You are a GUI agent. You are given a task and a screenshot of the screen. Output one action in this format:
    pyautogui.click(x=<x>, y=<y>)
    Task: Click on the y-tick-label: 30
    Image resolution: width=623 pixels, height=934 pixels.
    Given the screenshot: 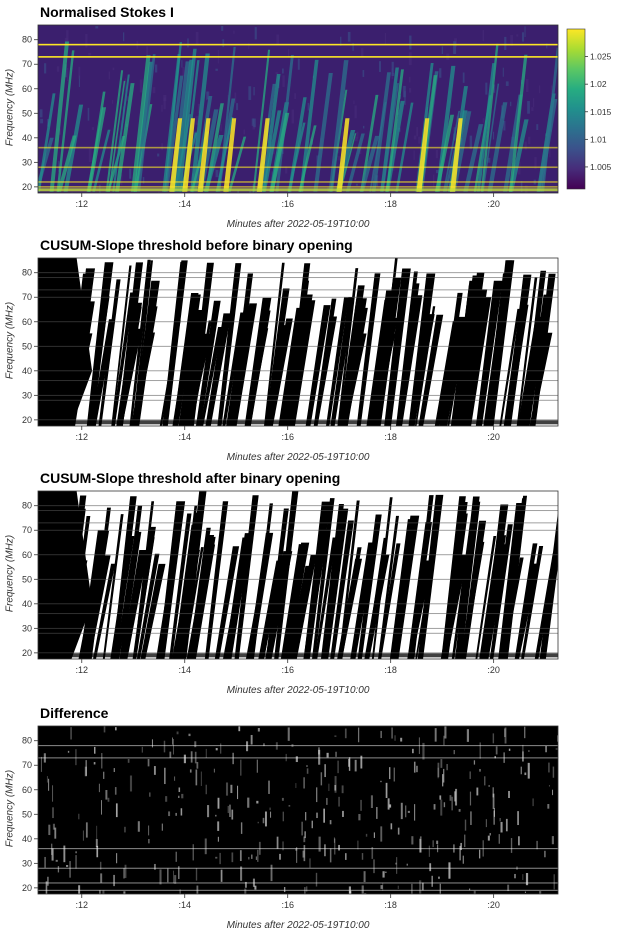 What is the action you would take?
    pyautogui.click(x=27, y=162)
    